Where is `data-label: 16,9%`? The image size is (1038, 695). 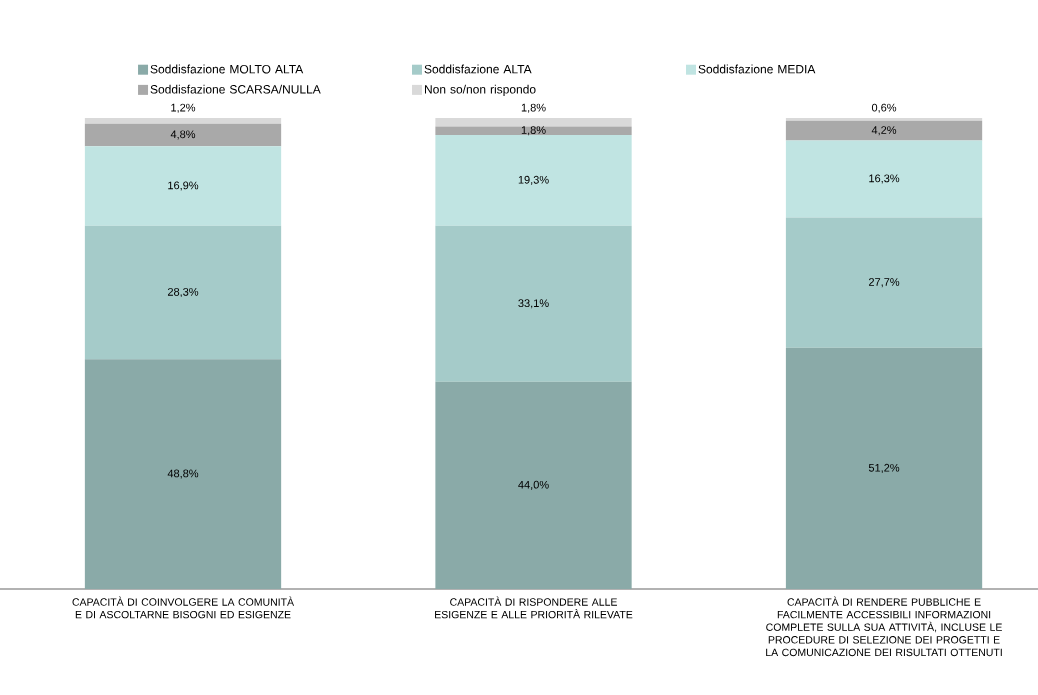 data-label: 16,9% is located at coordinates (183, 186).